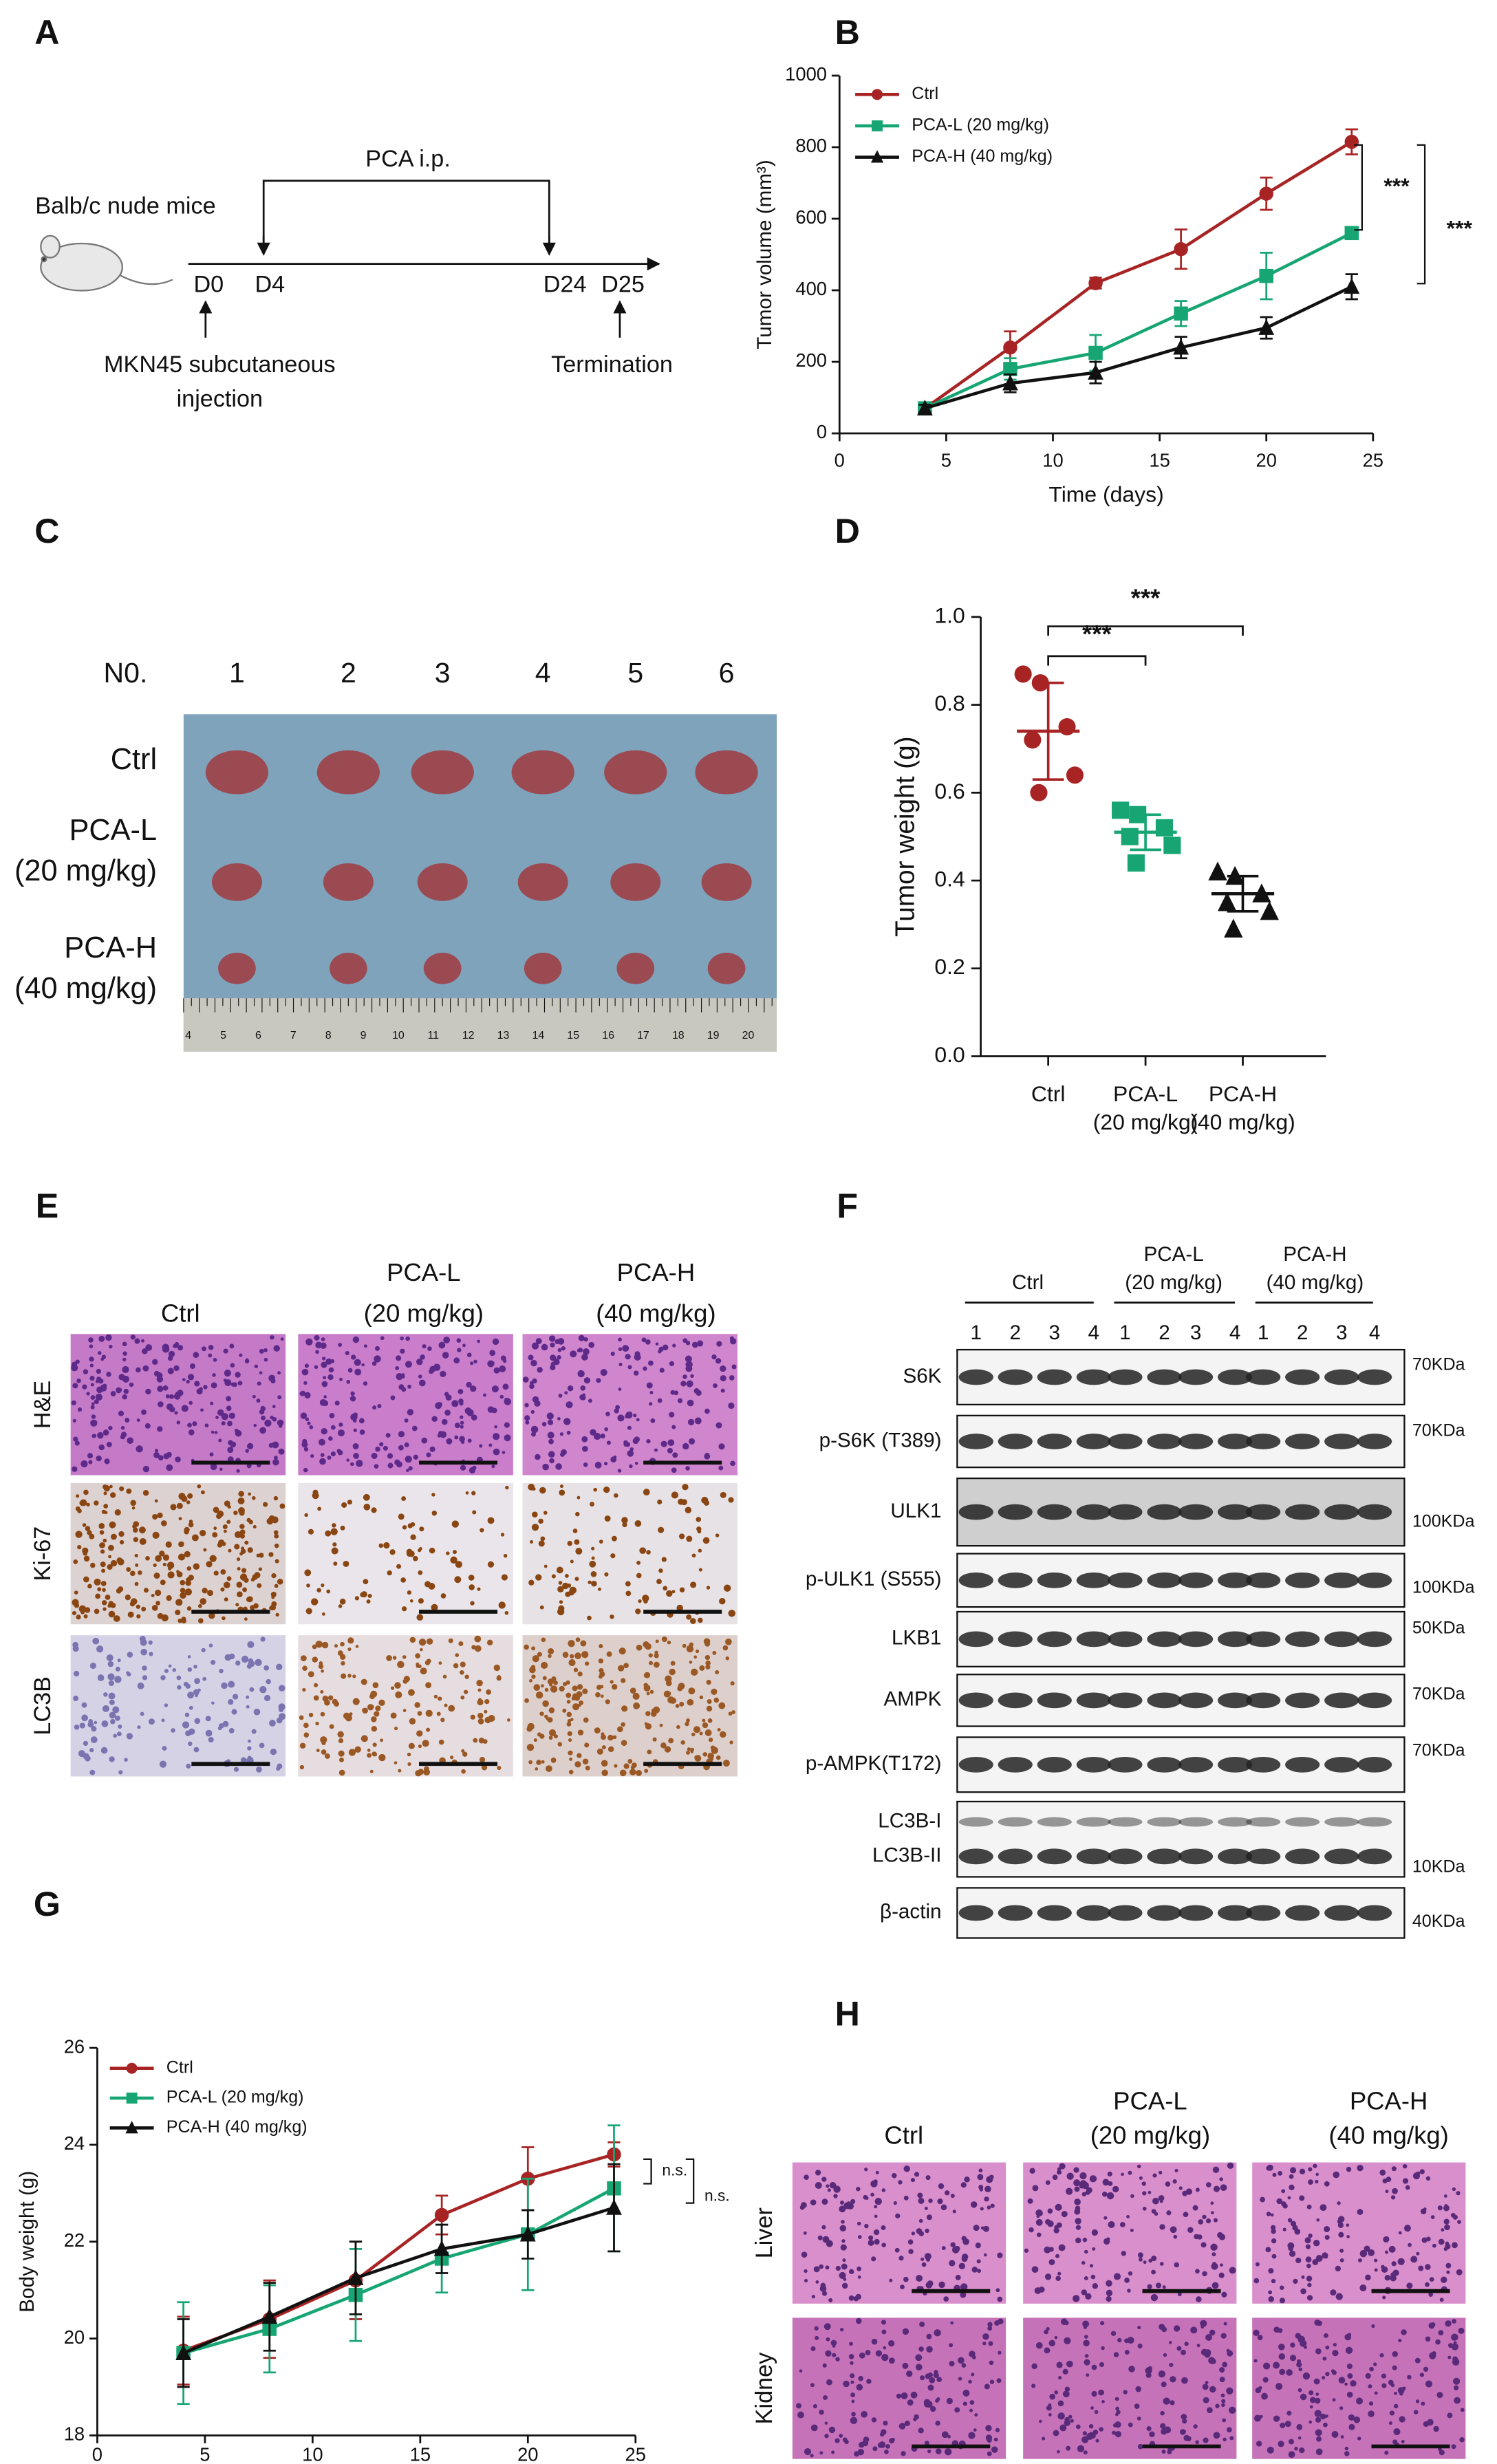 This screenshot has width=1497, height=2464. I want to click on row-label: Liver, so click(764, 2232).